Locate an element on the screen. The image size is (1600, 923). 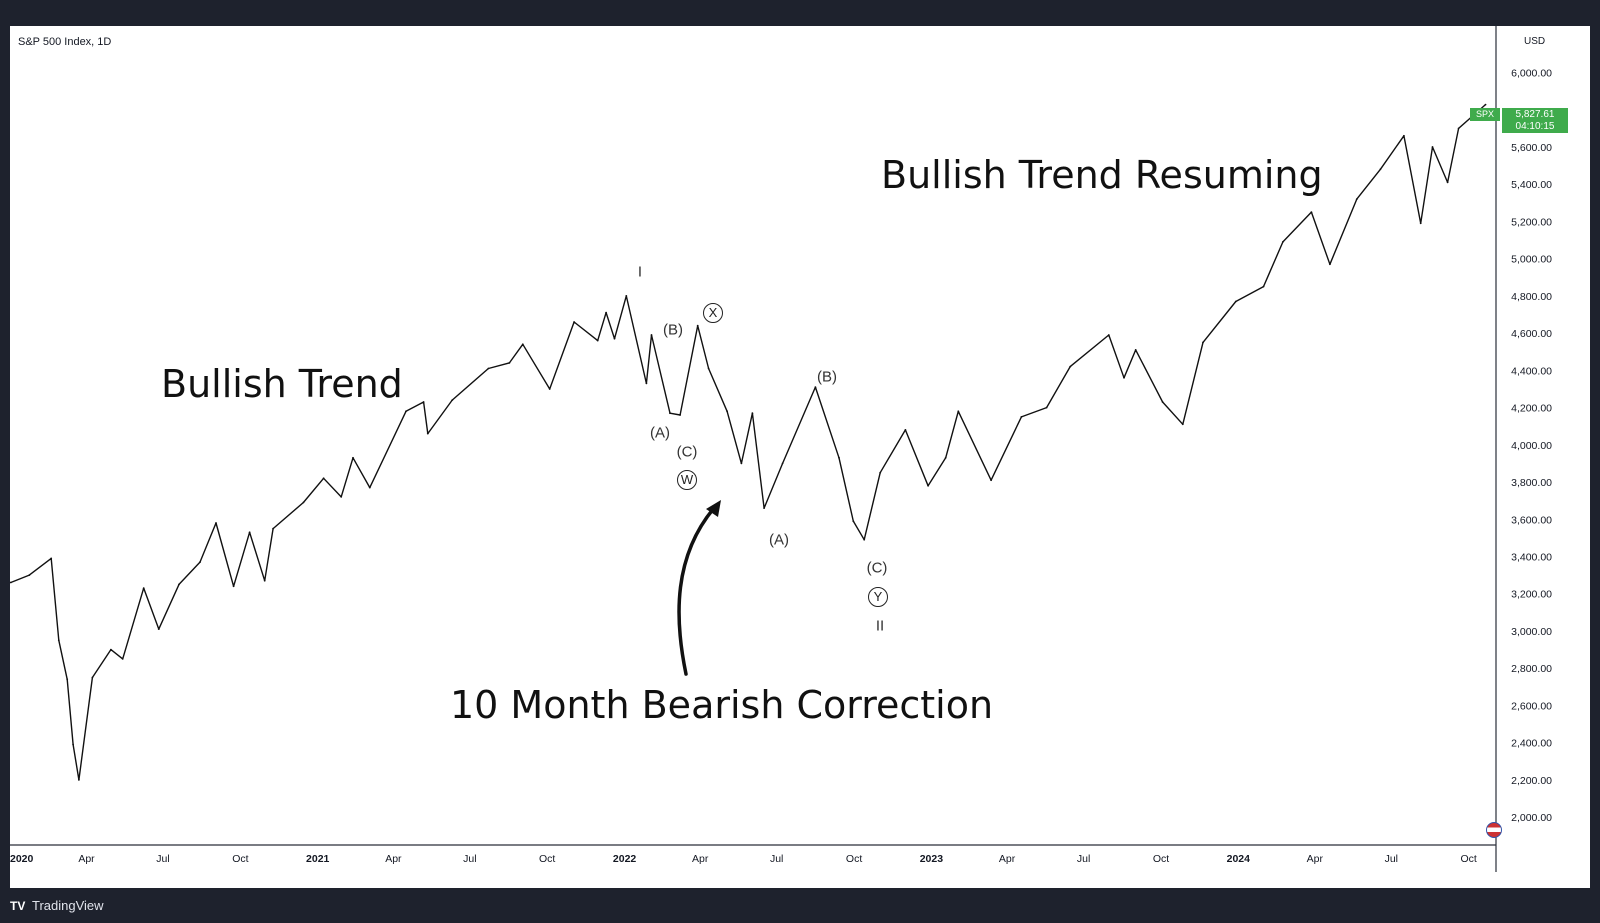
wave-label-1: (B) is located at coordinates (673, 330).